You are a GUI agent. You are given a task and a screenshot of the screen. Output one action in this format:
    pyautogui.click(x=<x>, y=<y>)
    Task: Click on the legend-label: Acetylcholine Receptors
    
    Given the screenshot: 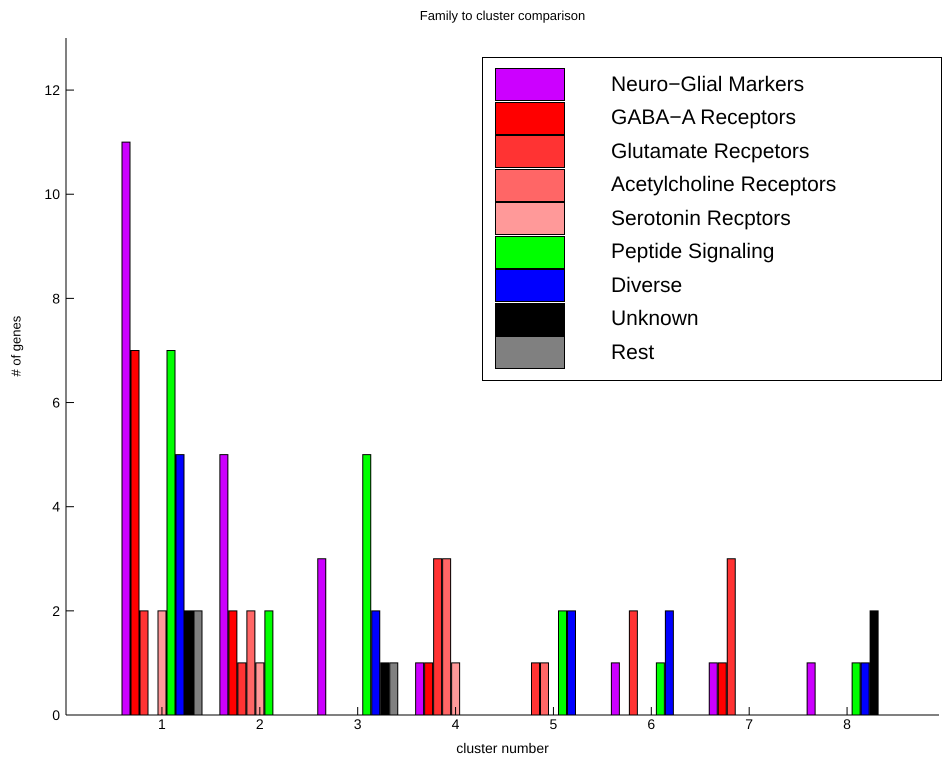 What is the action you would take?
    pyautogui.click(x=723, y=185)
    